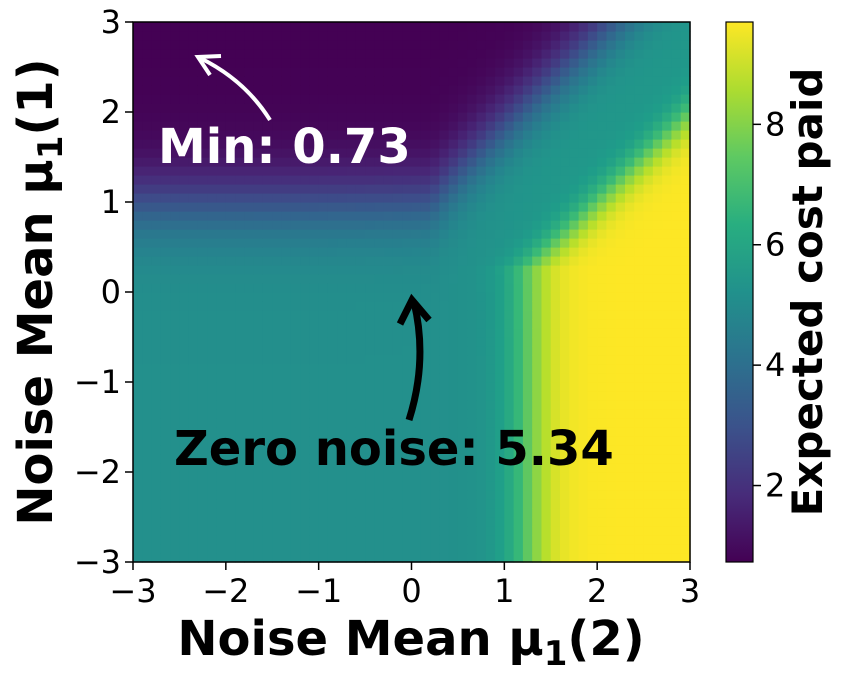 The height and width of the screenshot is (675, 843). What do you see at coordinates (504, 591) in the screenshot?
I see `x-tick-label: 1` at bounding box center [504, 591].